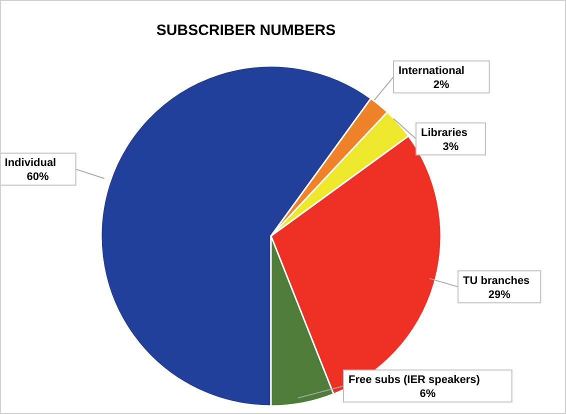 The height and width of the screenshot is (414, 566). I want to click on slice-label: International, so click(431, 70).